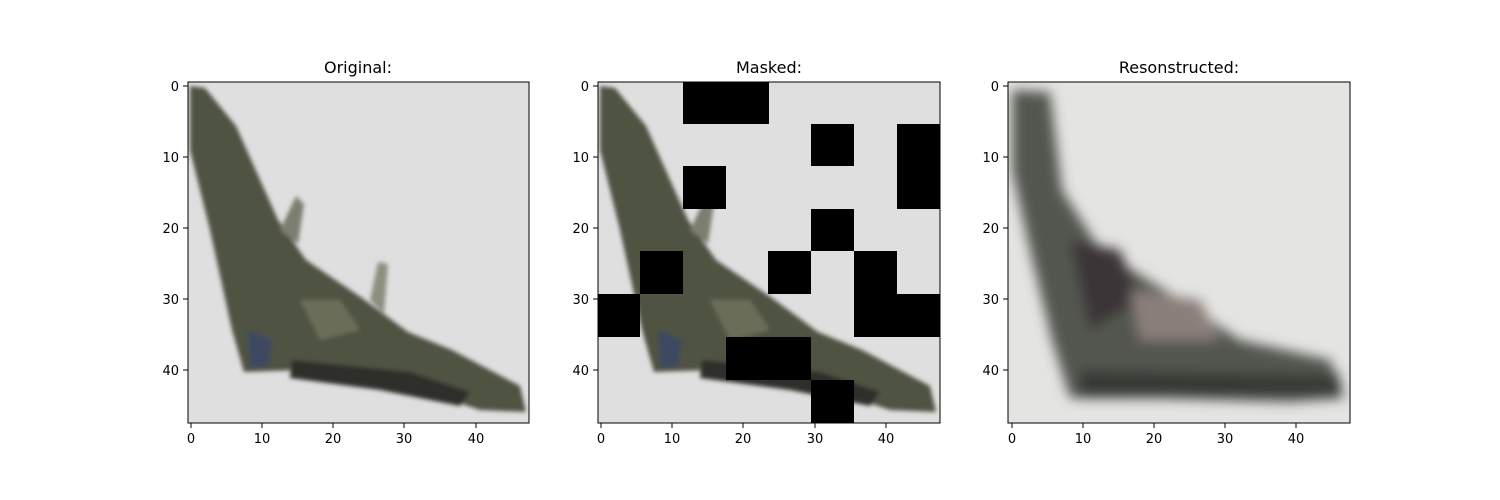 Image resolution: width=1500 pixels, height=500 pixels. Describe the element at coordinates (1179, 67) in the screenshot. I see `panel-title: Resonstructed:` at that location.